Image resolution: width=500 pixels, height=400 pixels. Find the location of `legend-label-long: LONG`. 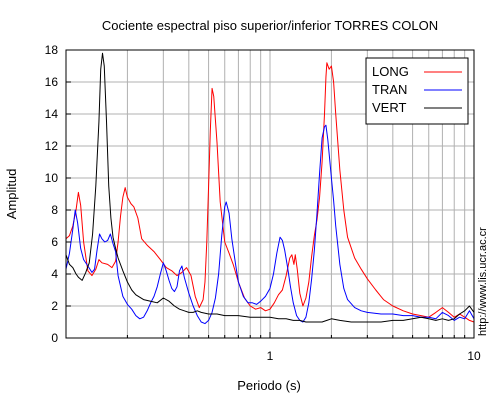

legend-label-long: LONG is located at coordinates (390, 71).